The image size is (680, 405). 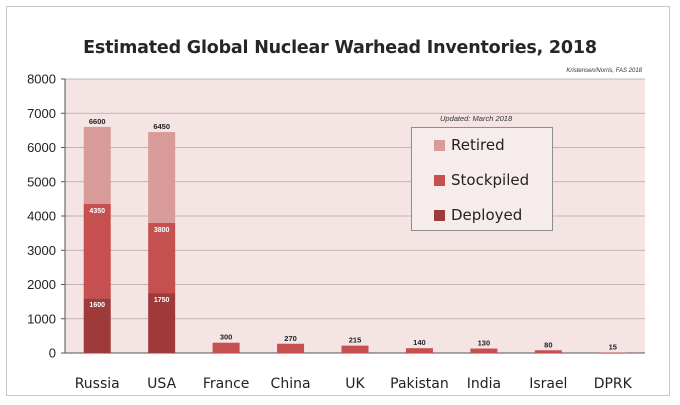 I want to click on segment-label-usa-stockpiled: 3800, so click(x=162, y=230).